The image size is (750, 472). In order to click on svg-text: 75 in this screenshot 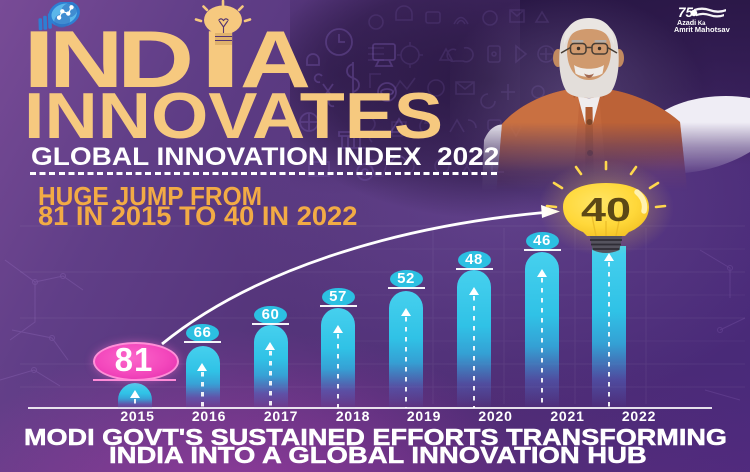, I will do `click(686, 12)`.